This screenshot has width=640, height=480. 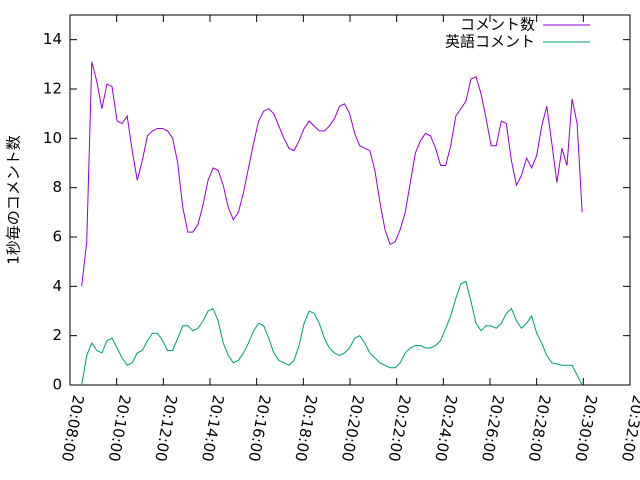 What do you see at coordinates (14, 200) in the screenshot?
I see `y-axis-label: 1秒毎のコメント数` at bounding box center [14, 200].